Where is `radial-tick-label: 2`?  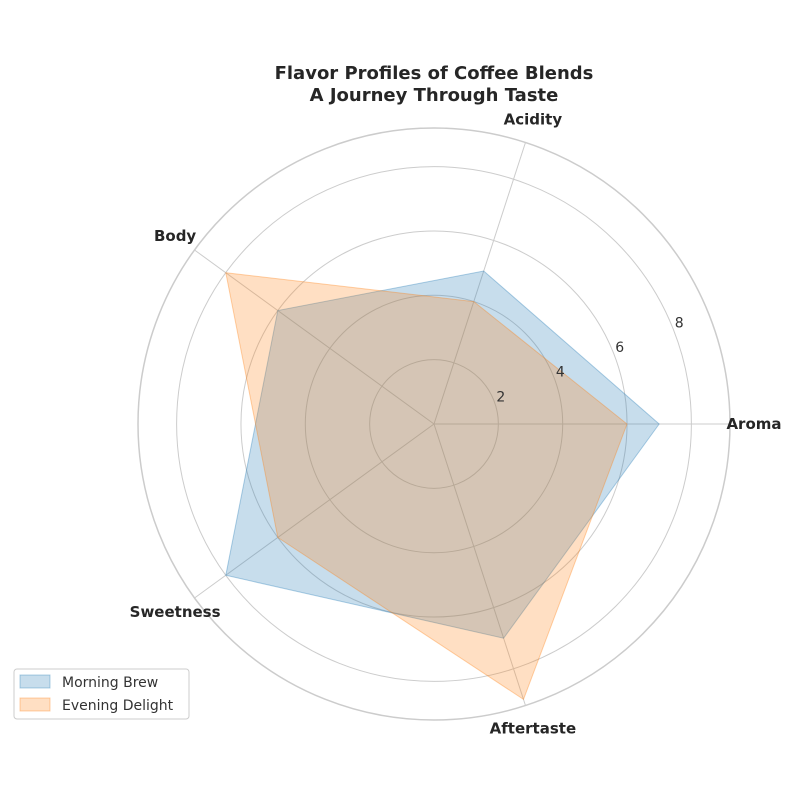 radial-tick-label: 2 is located at coordinates (500, 397).